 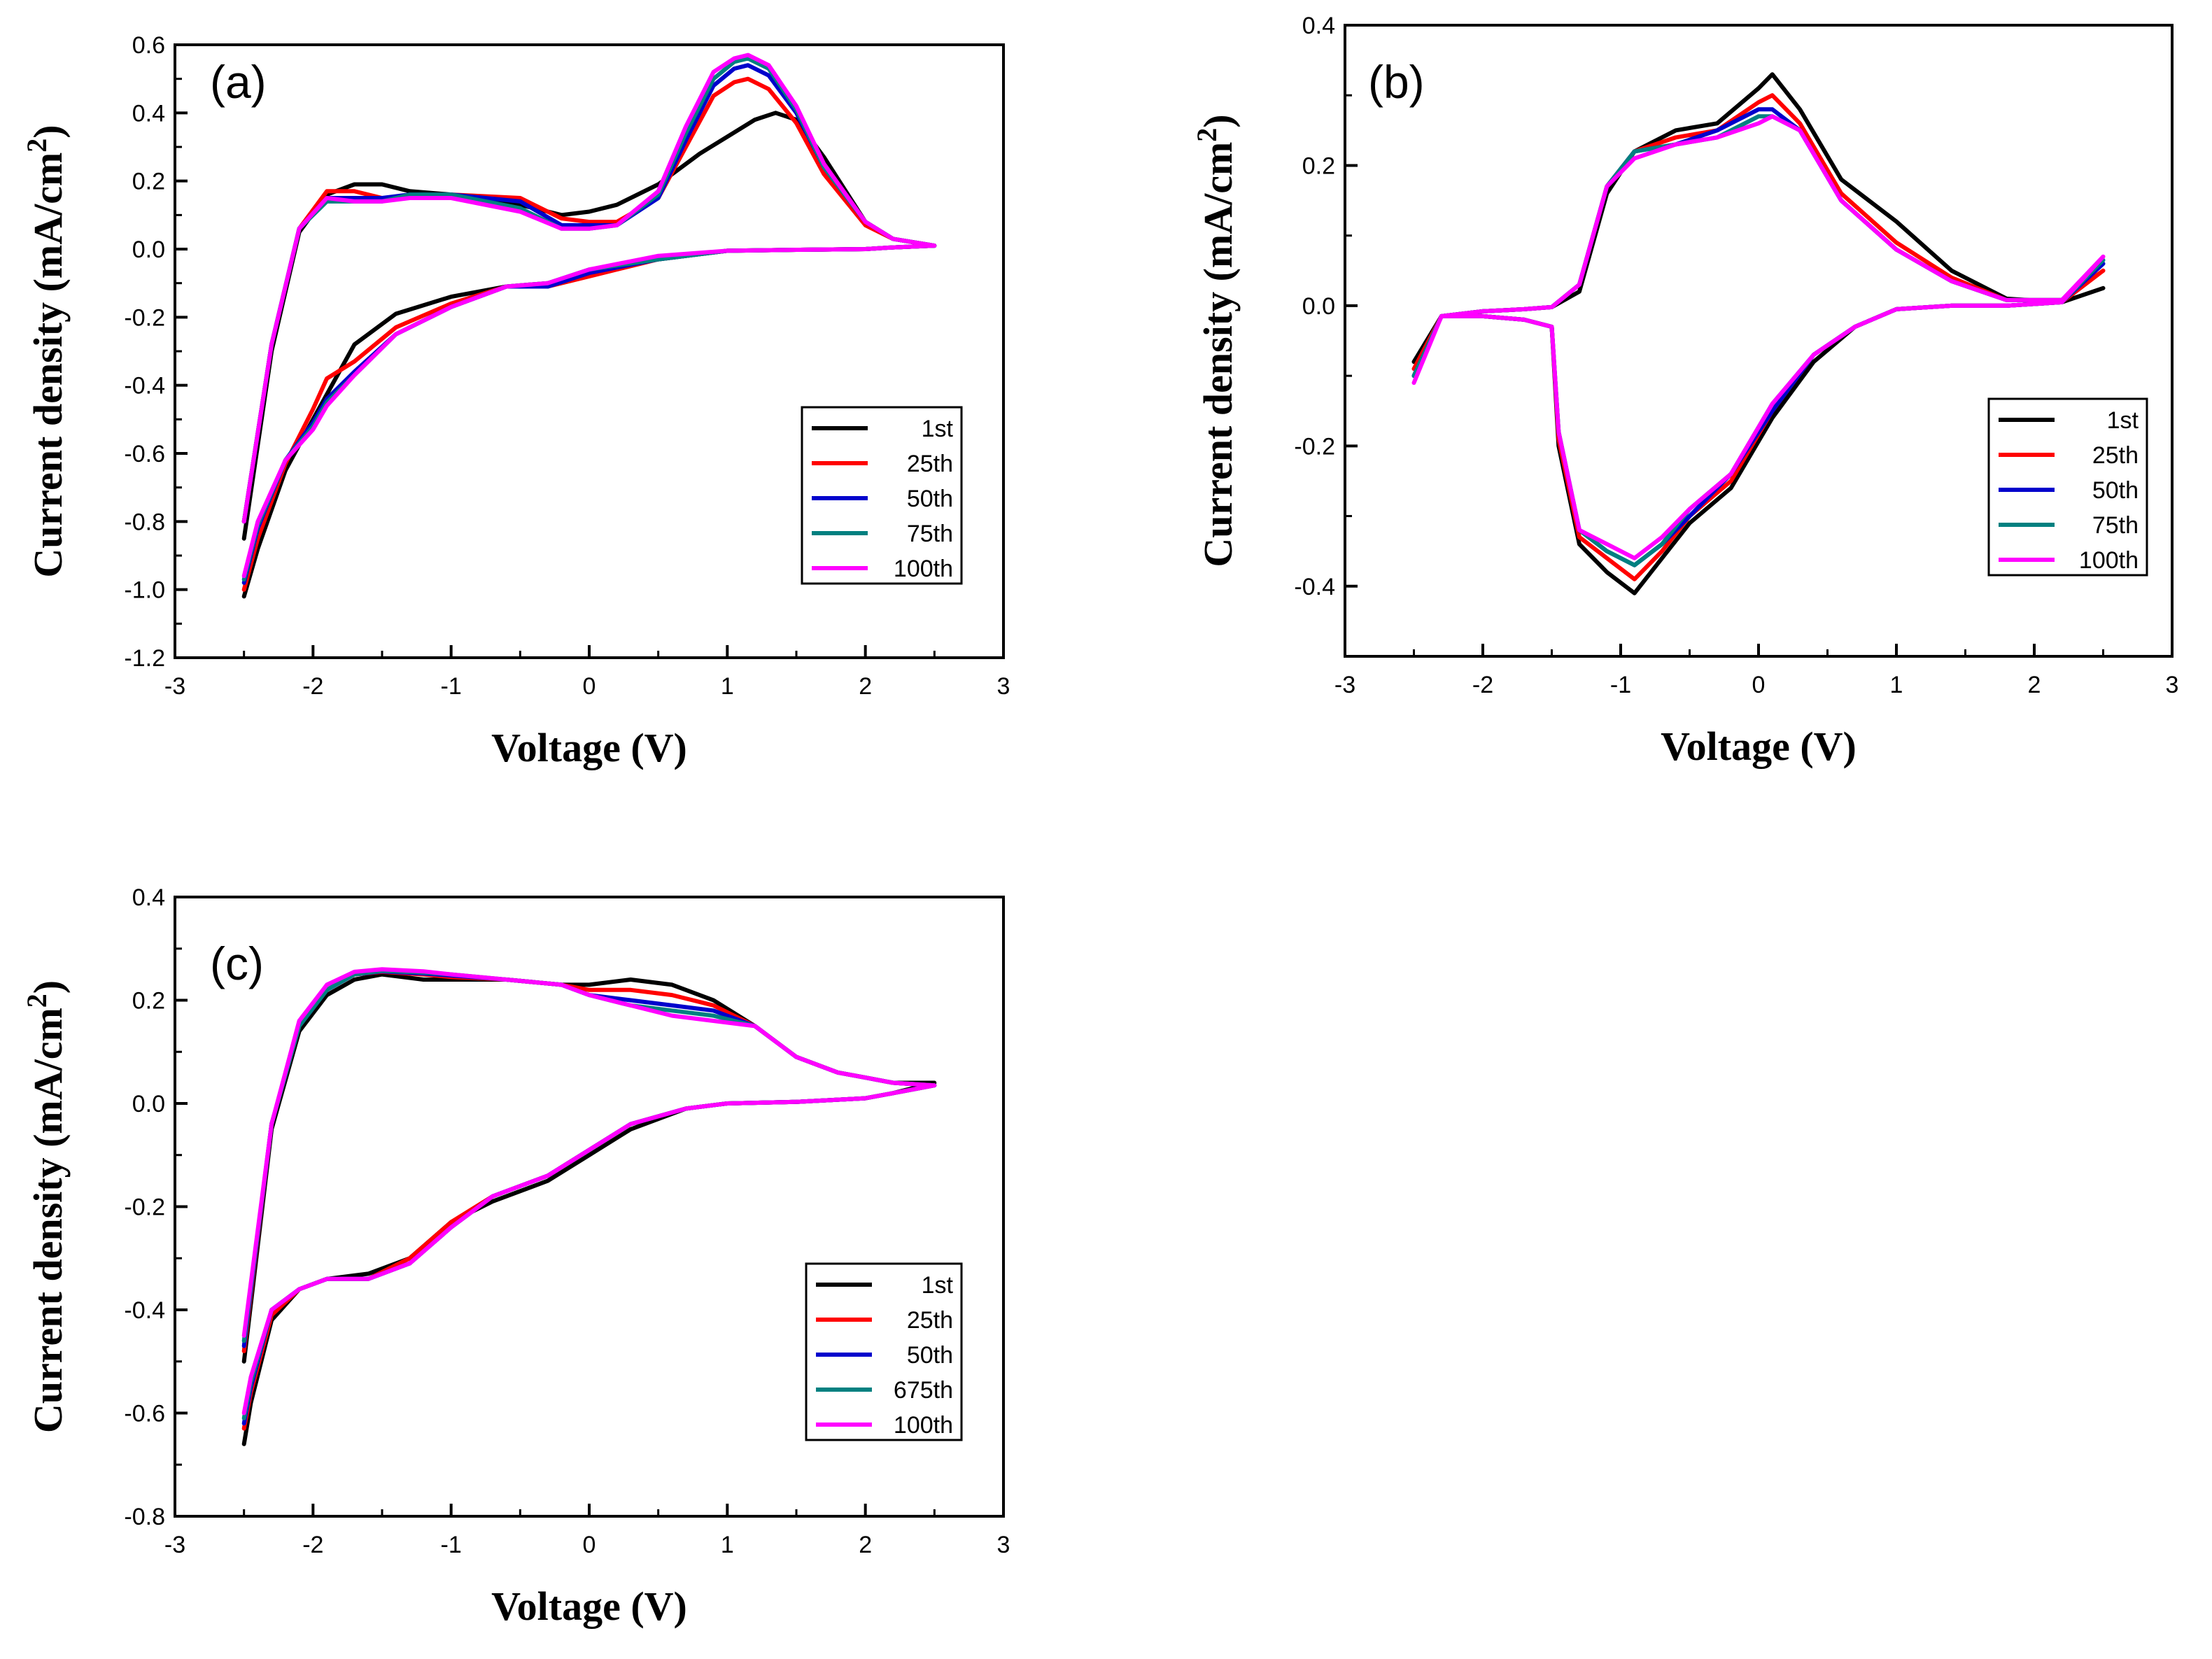 What do you see at coordinates (144, 658) in the screenshot?
I see `y-tick-label: -1.2` at bounding box center [144, 658].